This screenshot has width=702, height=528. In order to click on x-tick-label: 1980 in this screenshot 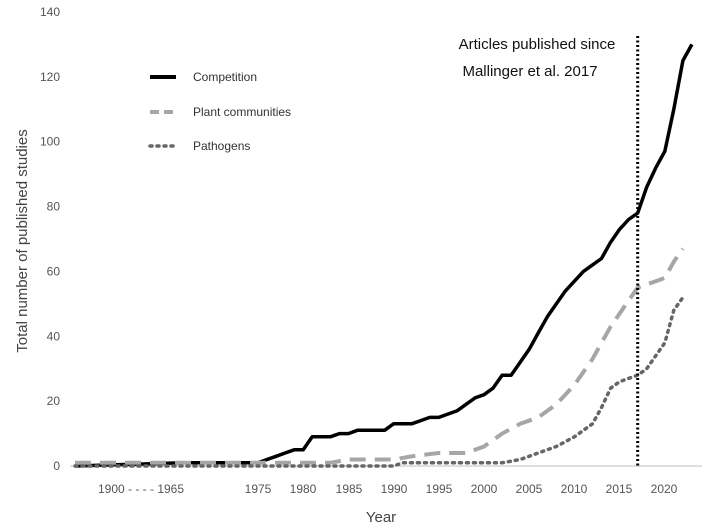, I will do `click(303, 489)`.